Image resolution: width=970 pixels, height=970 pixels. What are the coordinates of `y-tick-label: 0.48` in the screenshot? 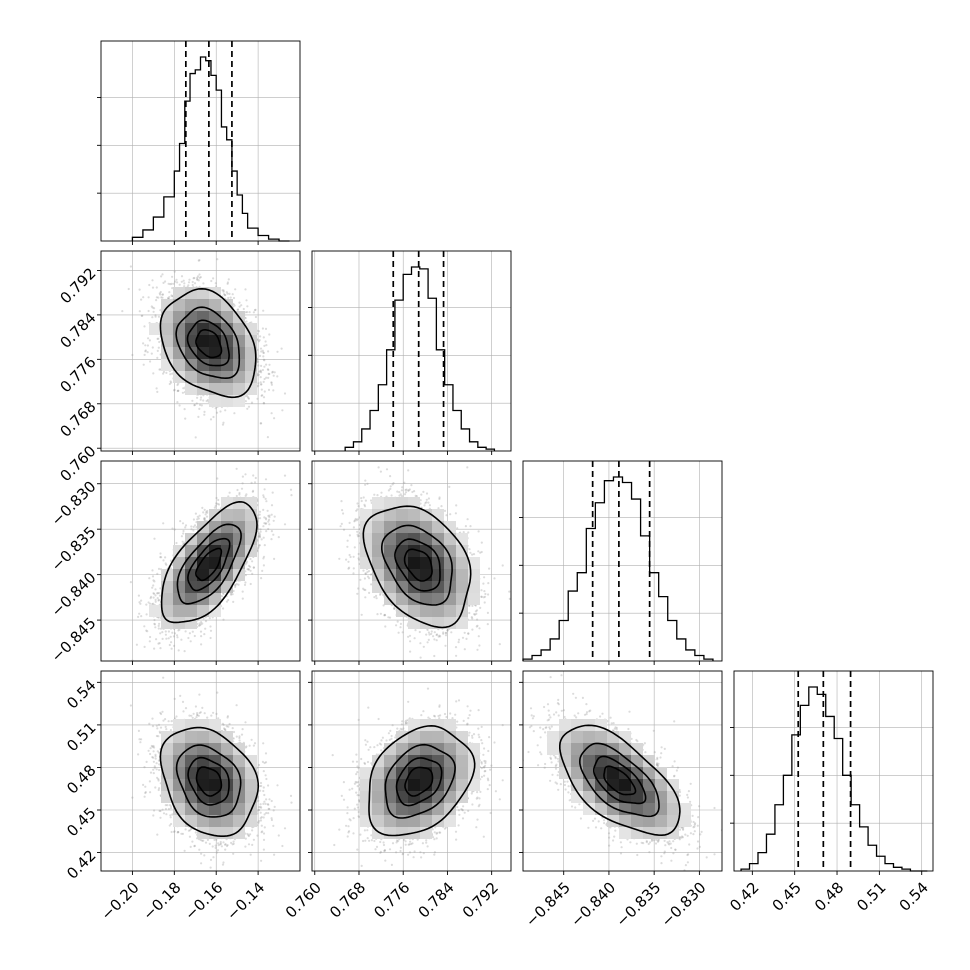 It's located at (81, 779).